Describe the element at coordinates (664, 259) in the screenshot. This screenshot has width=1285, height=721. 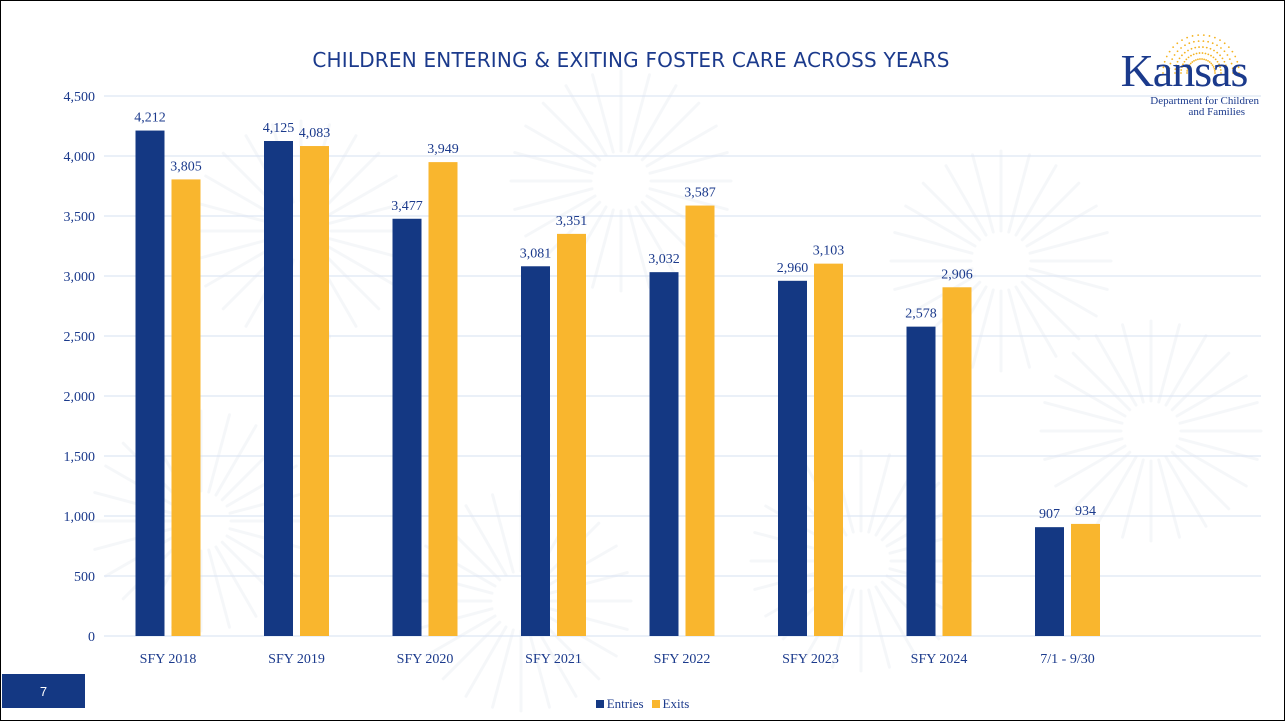
I see `data-label-entries: 3,032` at that location.